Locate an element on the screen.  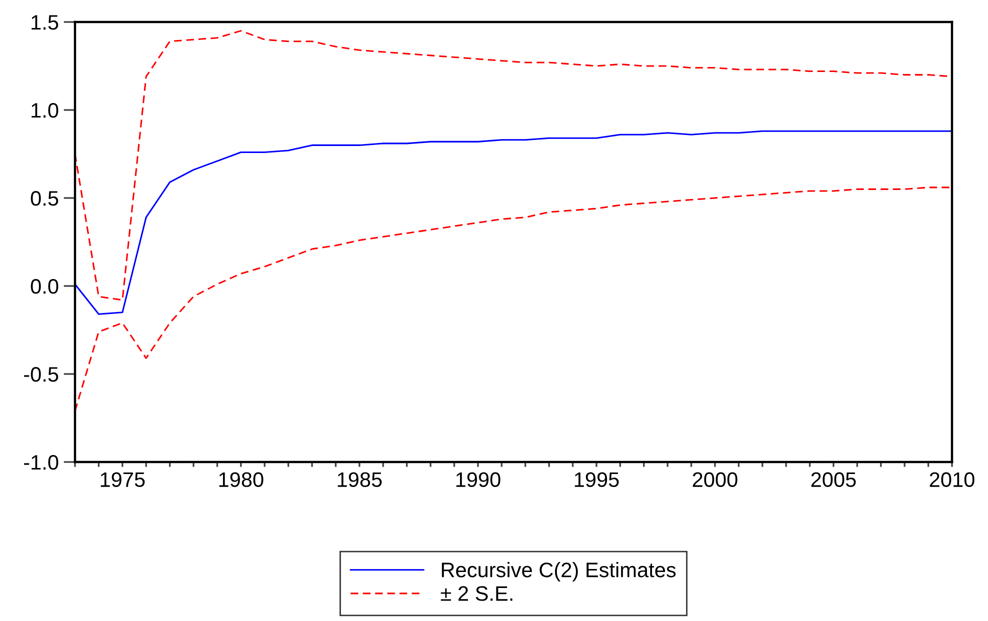
x-tick-label: 2005 is located at coordinates (833, 480).